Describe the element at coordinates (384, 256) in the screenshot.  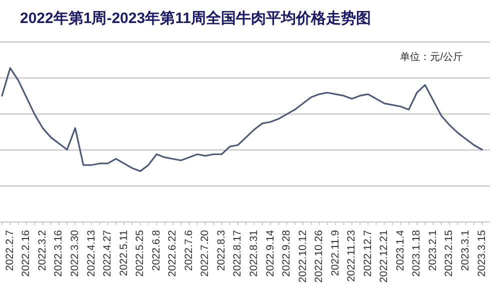
I see `x-tick-label: 2022.12.21` at that location.